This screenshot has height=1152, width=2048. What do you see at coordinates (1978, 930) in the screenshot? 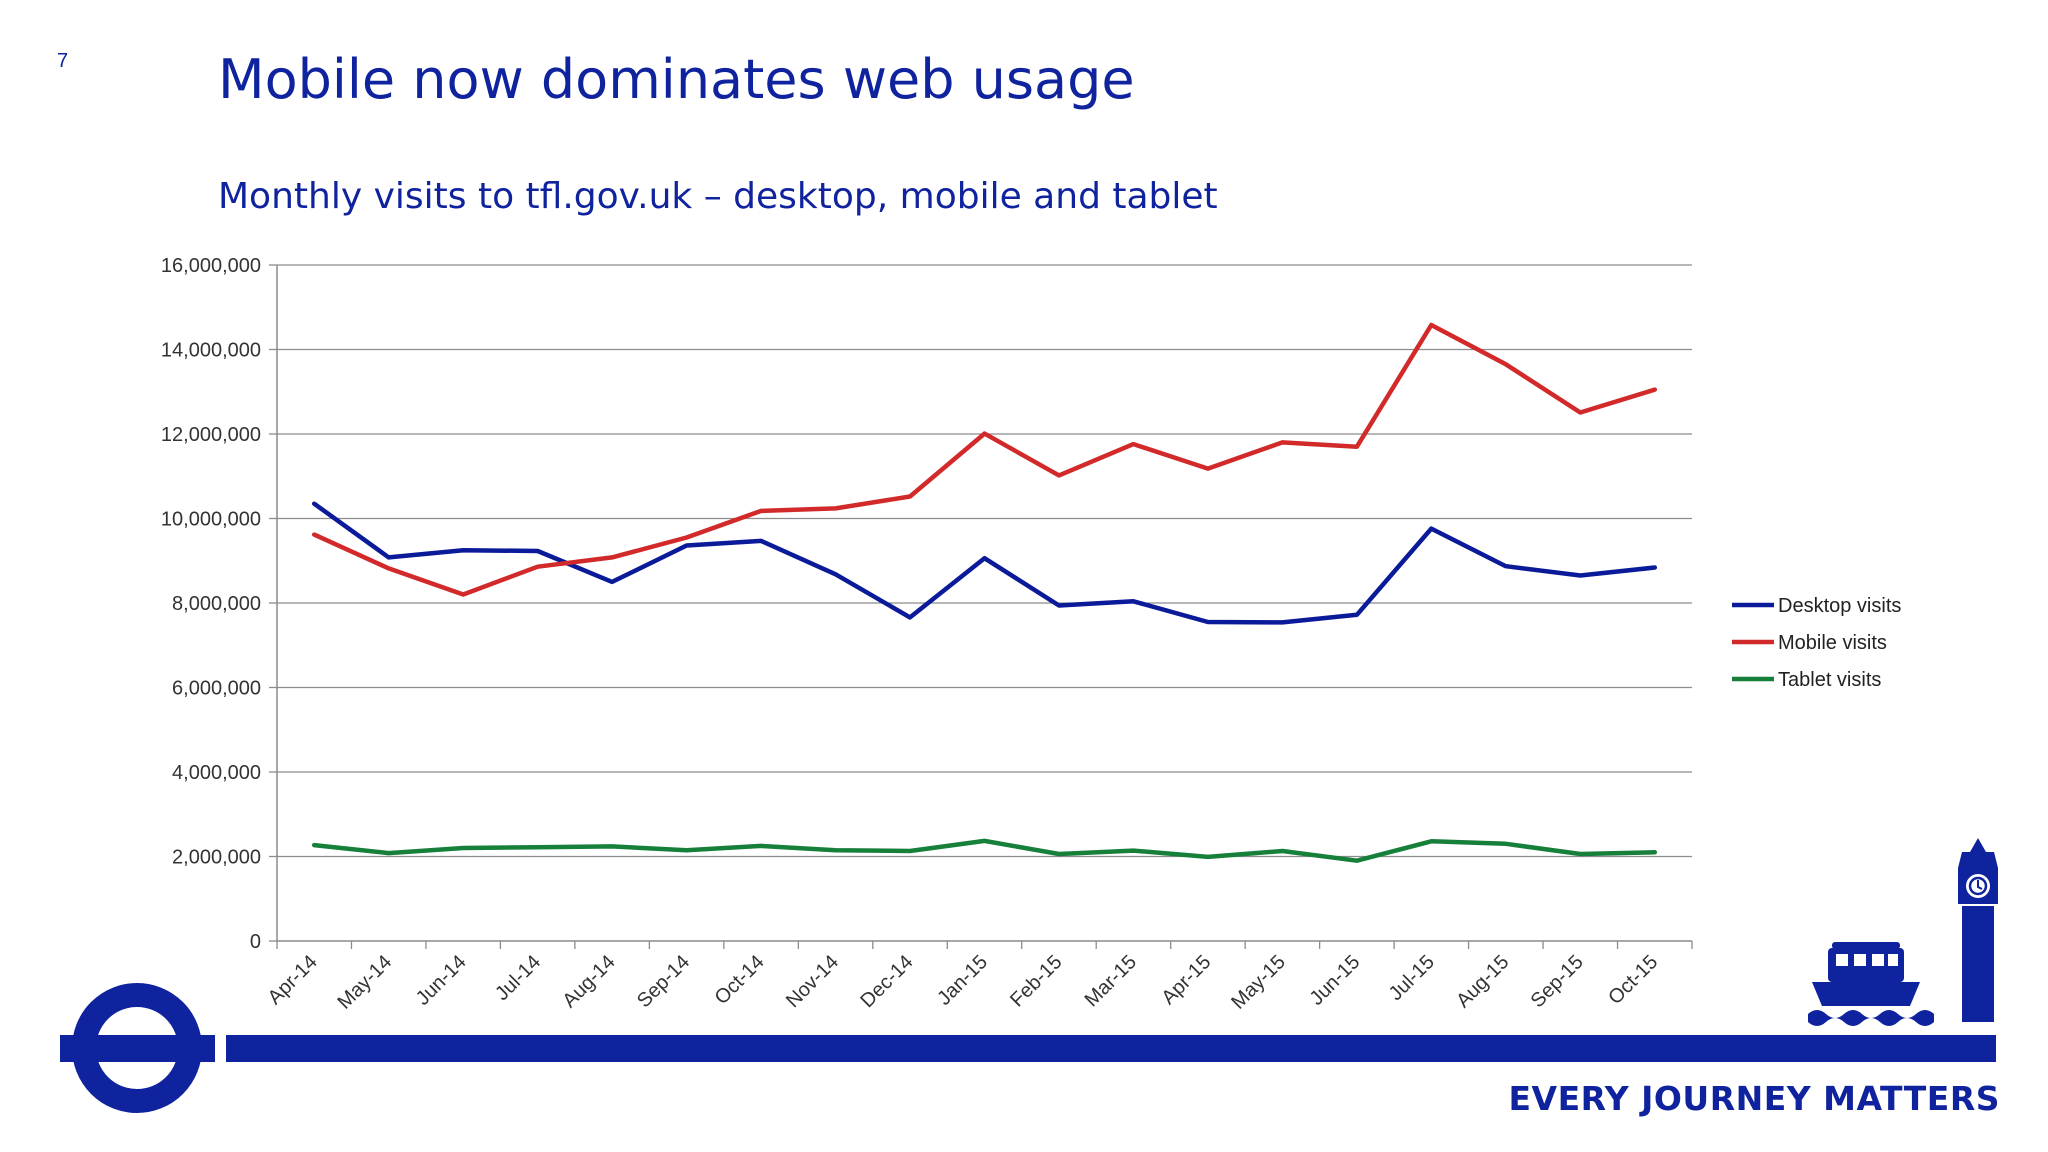
I see `big-ben-icon` at bounding box center [1978, 930].